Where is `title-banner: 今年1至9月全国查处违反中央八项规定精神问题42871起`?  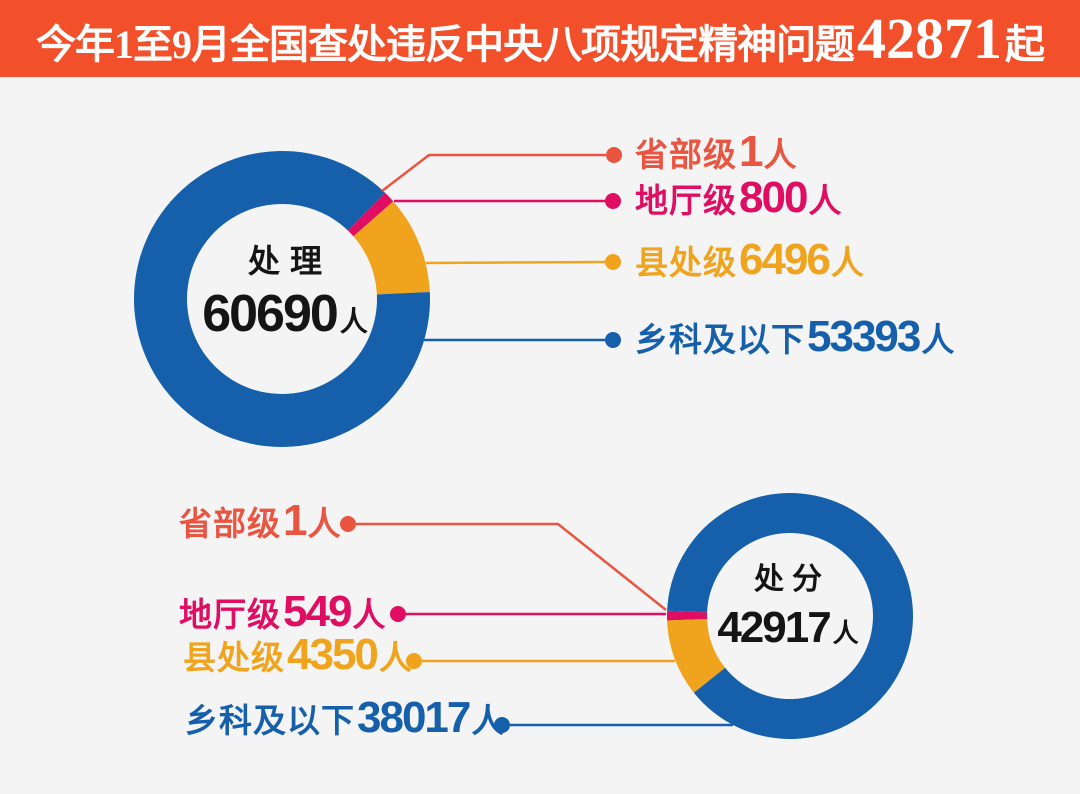
title-banner: 今年1至9月全国查处违反中央八项规定精神问题42871起 is located at coordinates (540, 38).